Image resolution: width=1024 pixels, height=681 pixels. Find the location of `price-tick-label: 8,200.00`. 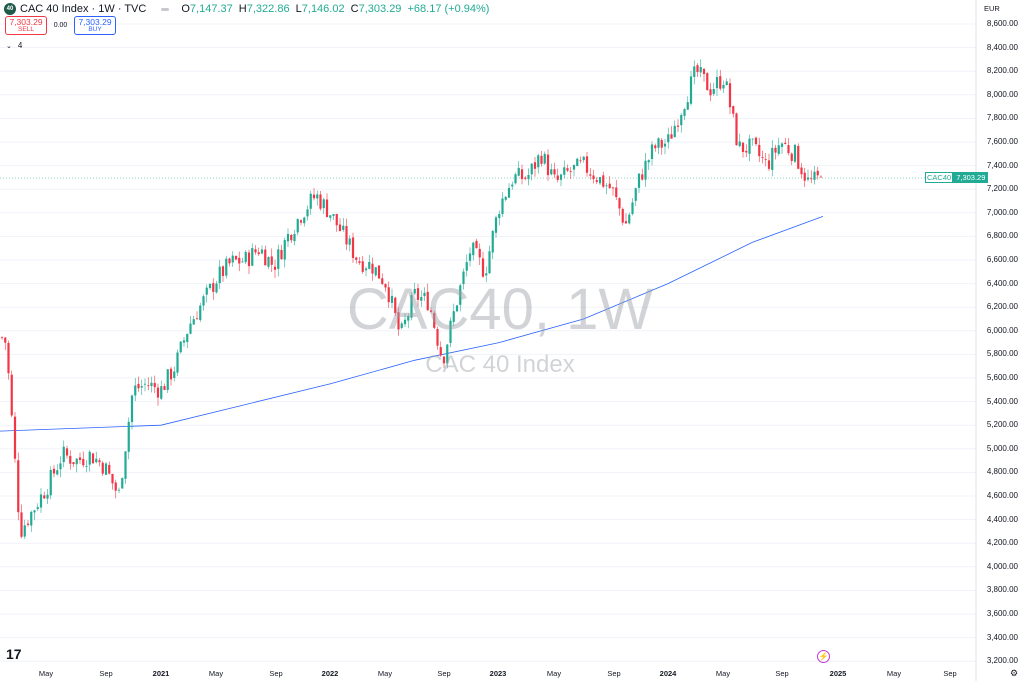

price-tick-label: 8,200.00 is located at coordinates (1002, 71).